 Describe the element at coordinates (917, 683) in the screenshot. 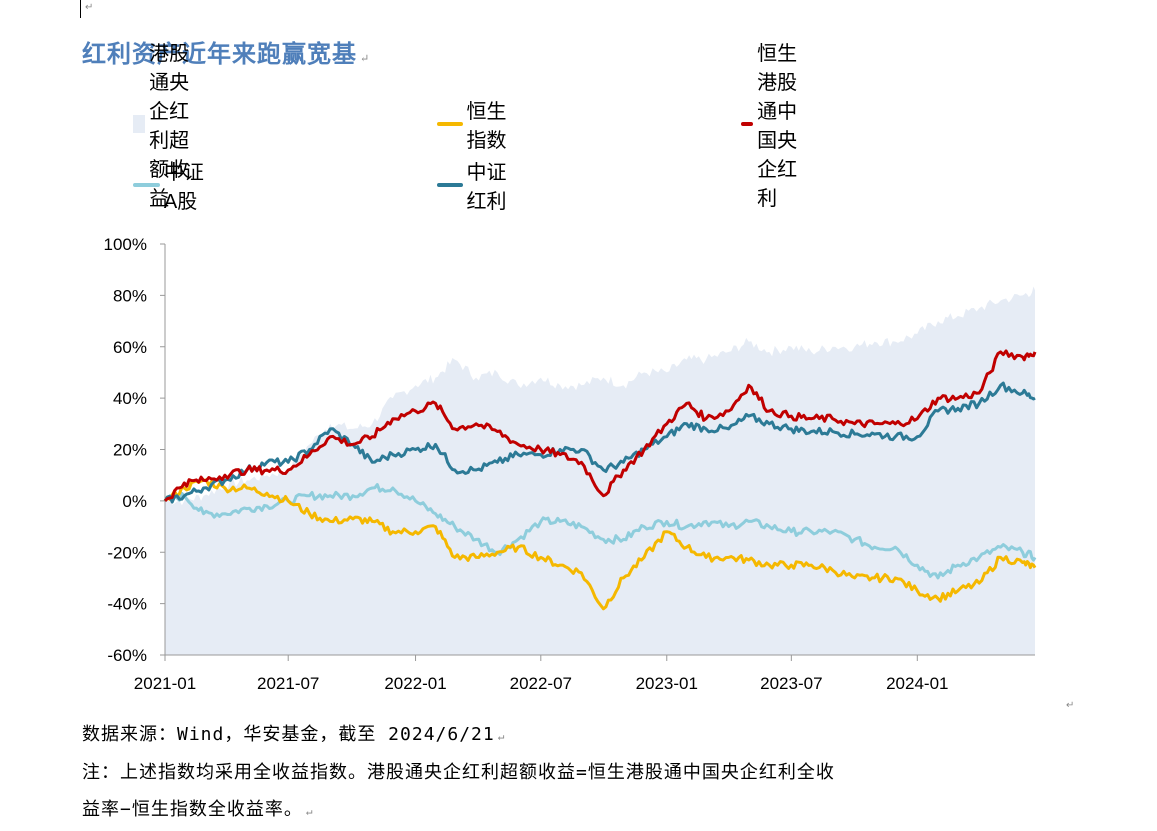

I see `x-tick-label: 2024-01` at that location.